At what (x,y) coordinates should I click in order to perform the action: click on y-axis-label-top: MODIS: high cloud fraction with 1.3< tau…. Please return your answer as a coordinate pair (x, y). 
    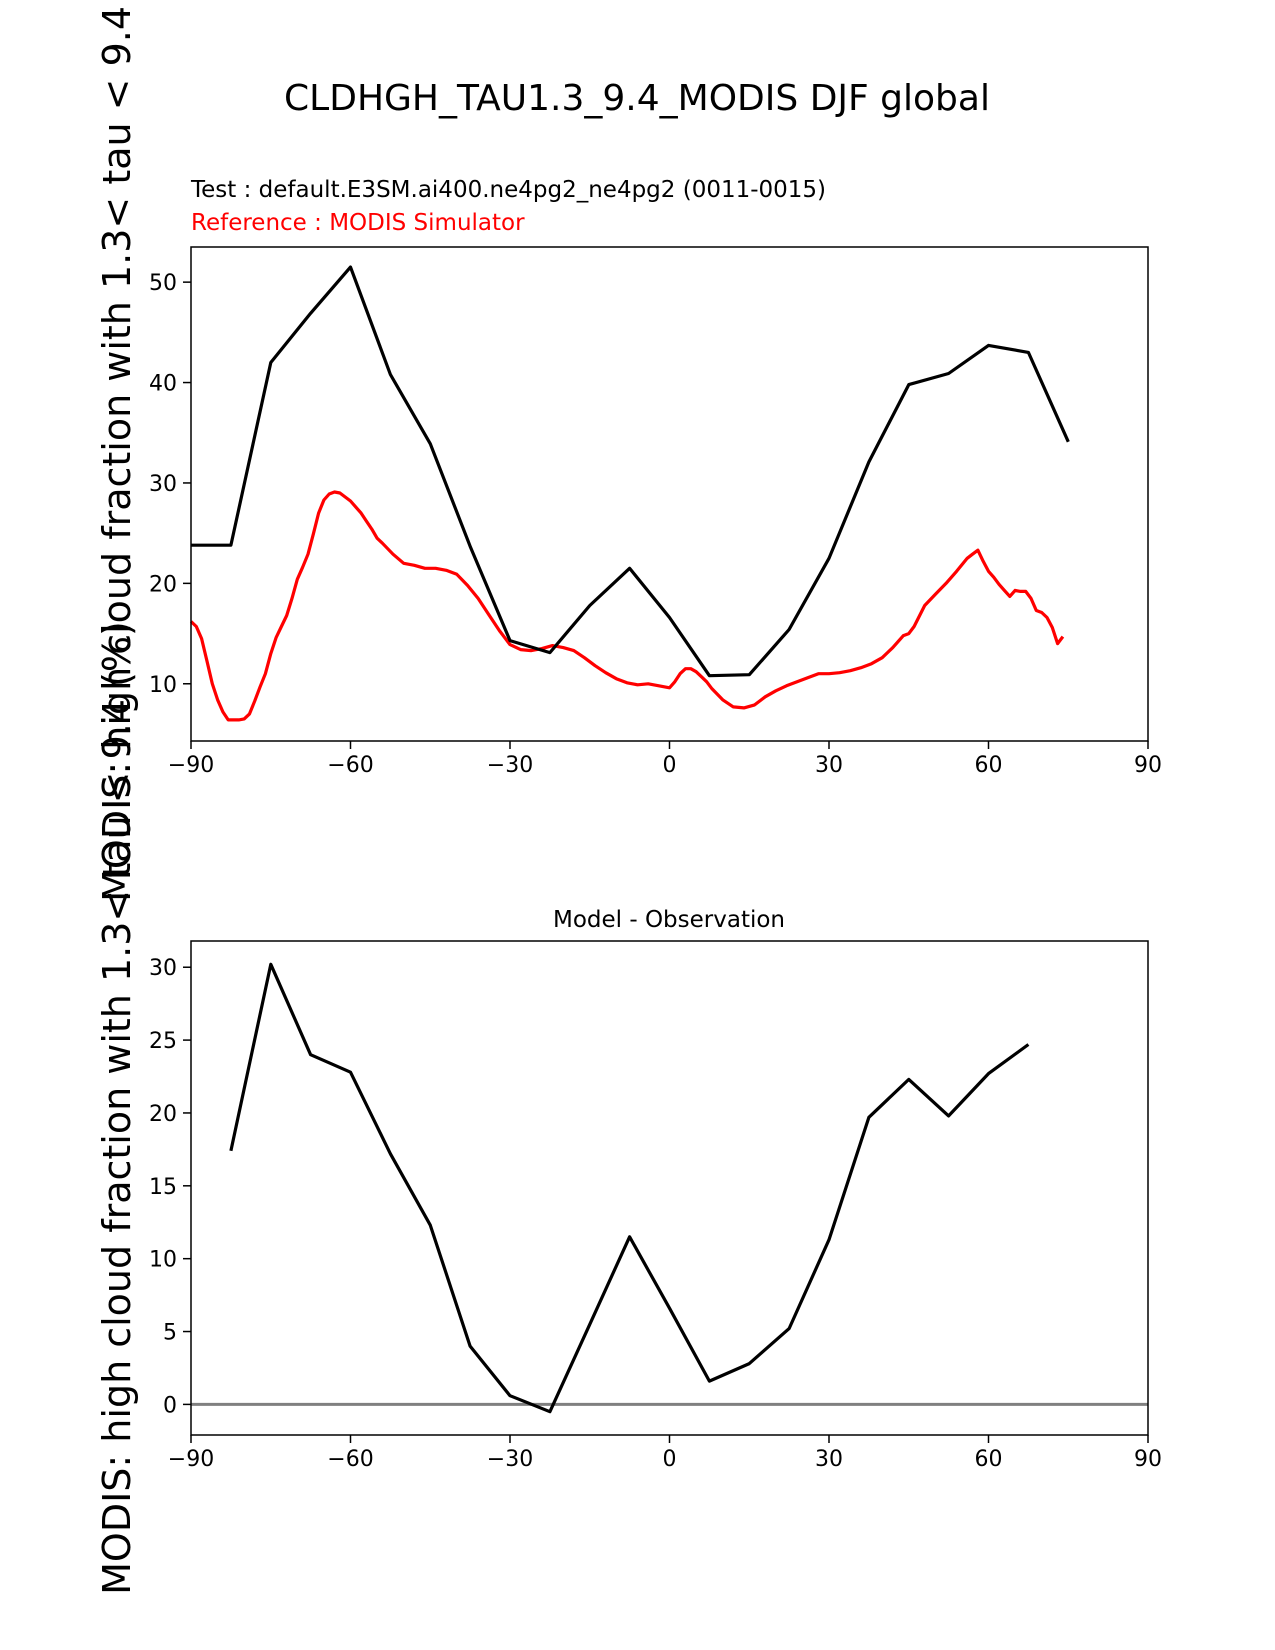
    Looking at the image, I should click on (117, 451).